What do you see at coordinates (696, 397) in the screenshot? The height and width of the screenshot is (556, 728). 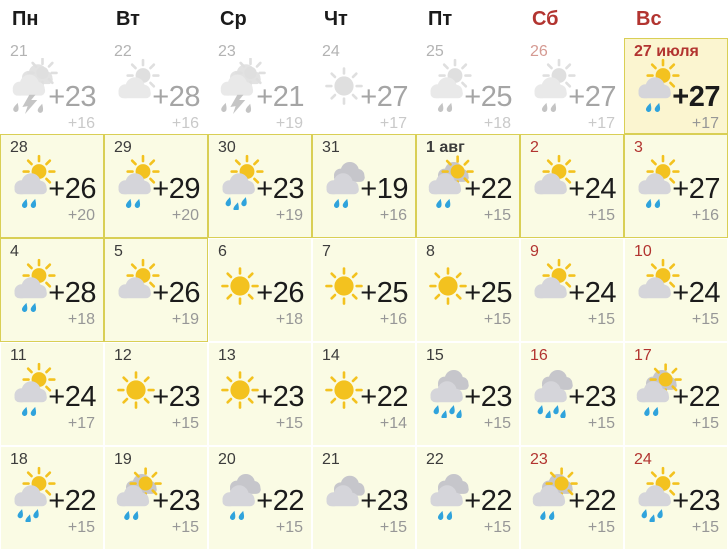 I see `day-high-temp: +22` at bounding box center [696, 397].